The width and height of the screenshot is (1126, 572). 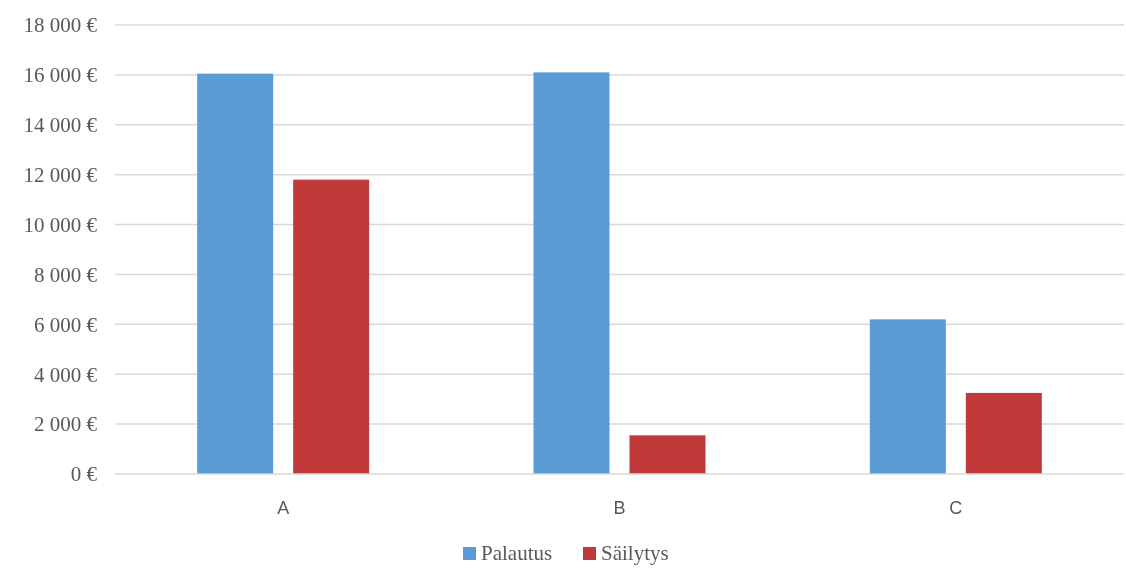 What do you see at coordinates (66, 324) in the screenshot?
I see `y-tick-label: 6 000 €` at bounding box center [66, 324].